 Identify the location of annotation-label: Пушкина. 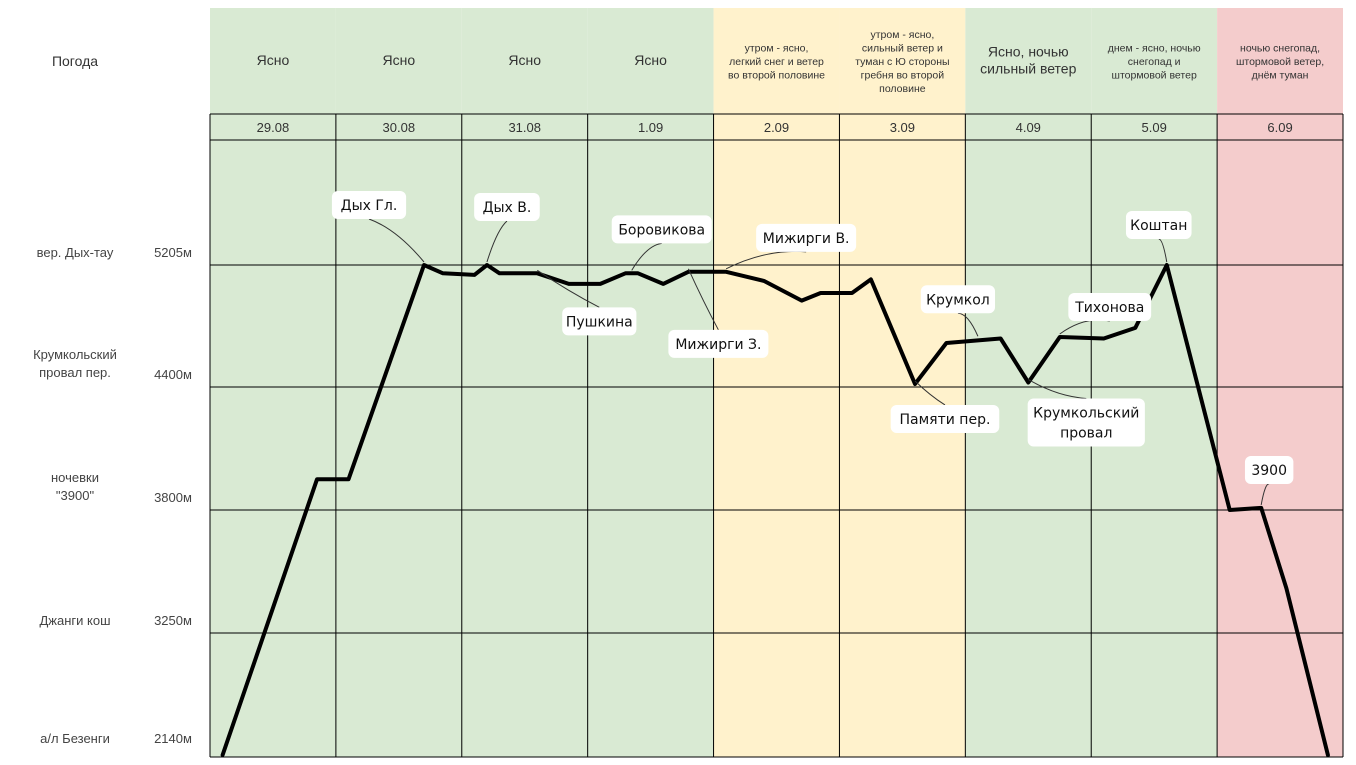
(599, 322).